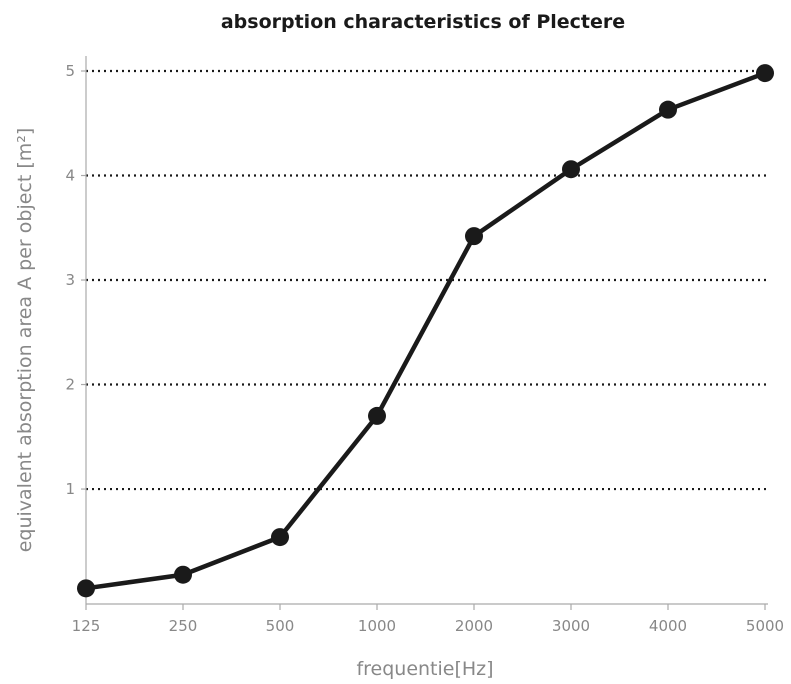  I want to click on x-tick-label: 125, so click(86, 626).